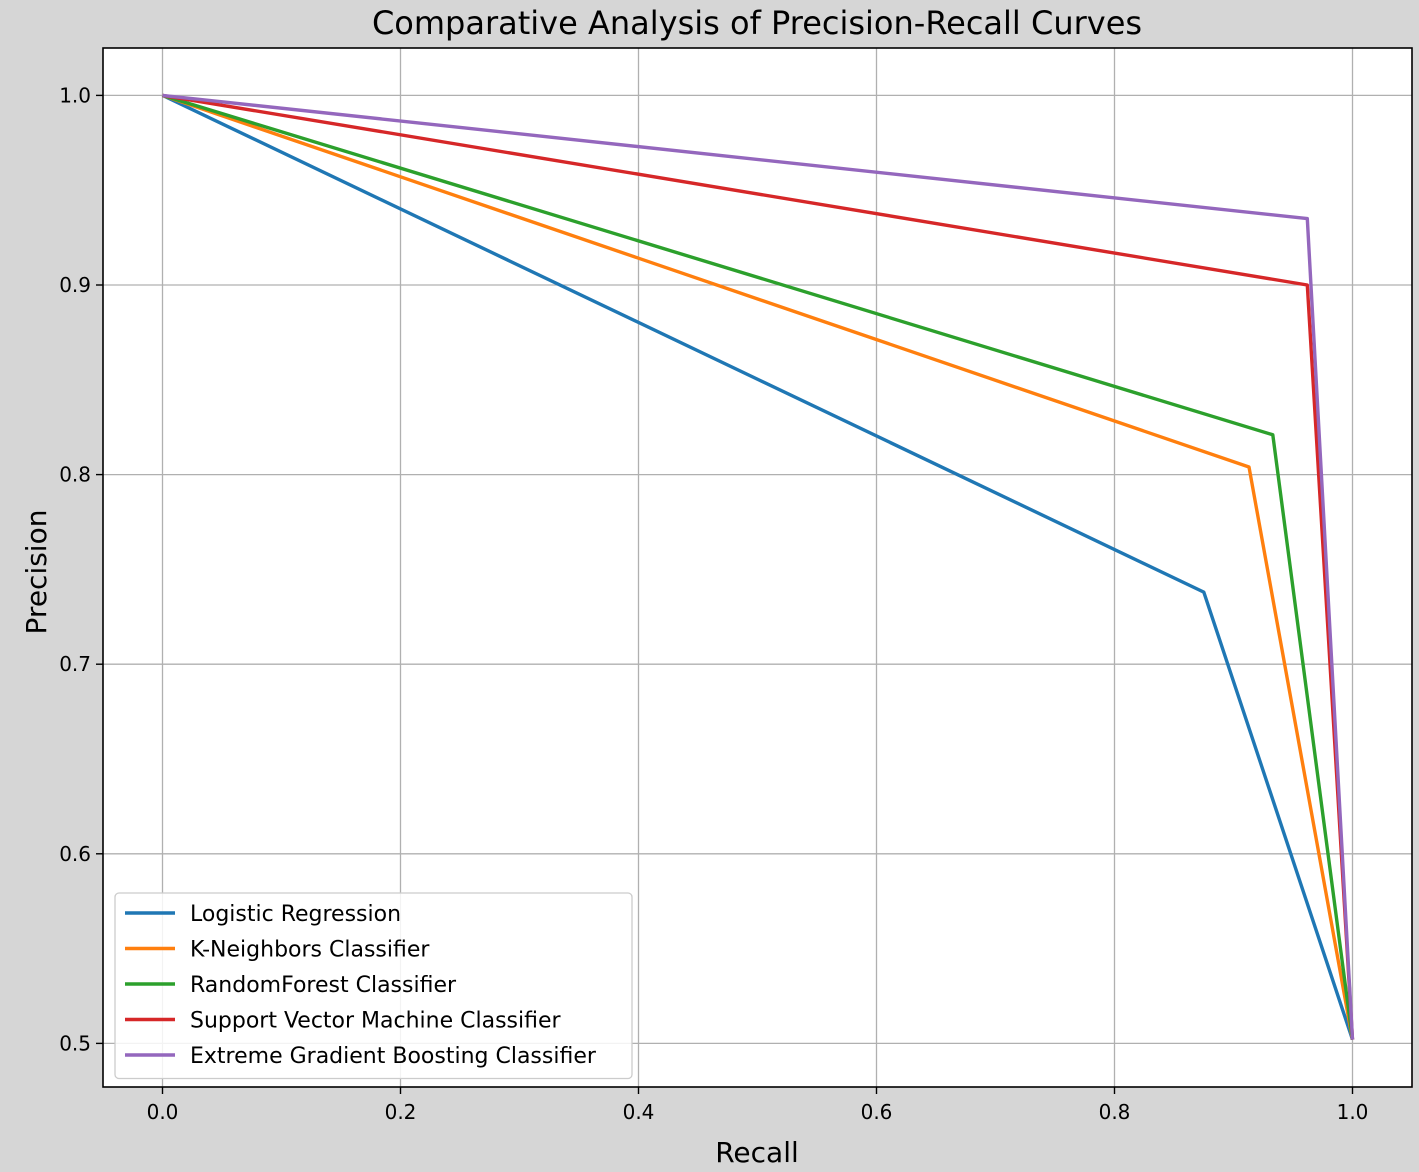  I want to click on legend-label: Support Vector Machine Classifier, so click(376, 1021).